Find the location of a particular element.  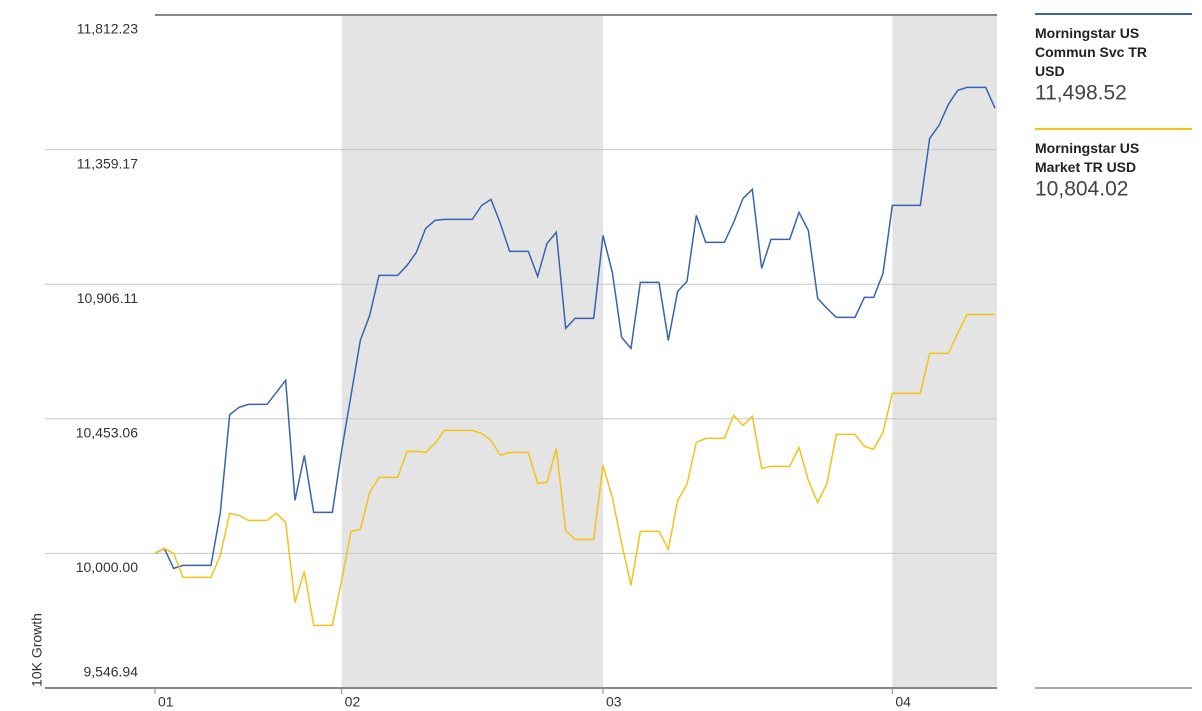

legend-value: 11,498.52 is located at coordinates (1081, 93).